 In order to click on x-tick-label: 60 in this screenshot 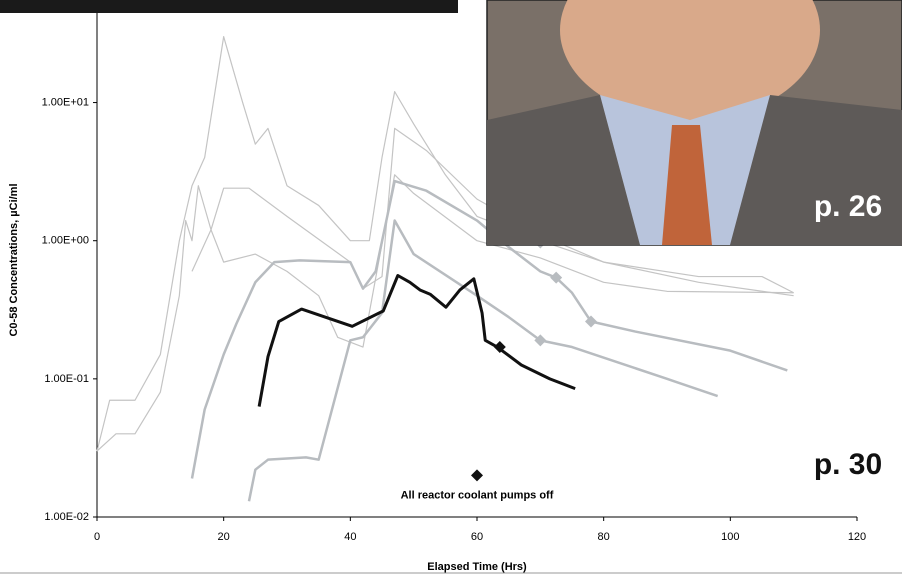, I will do `click(477, 537)`.